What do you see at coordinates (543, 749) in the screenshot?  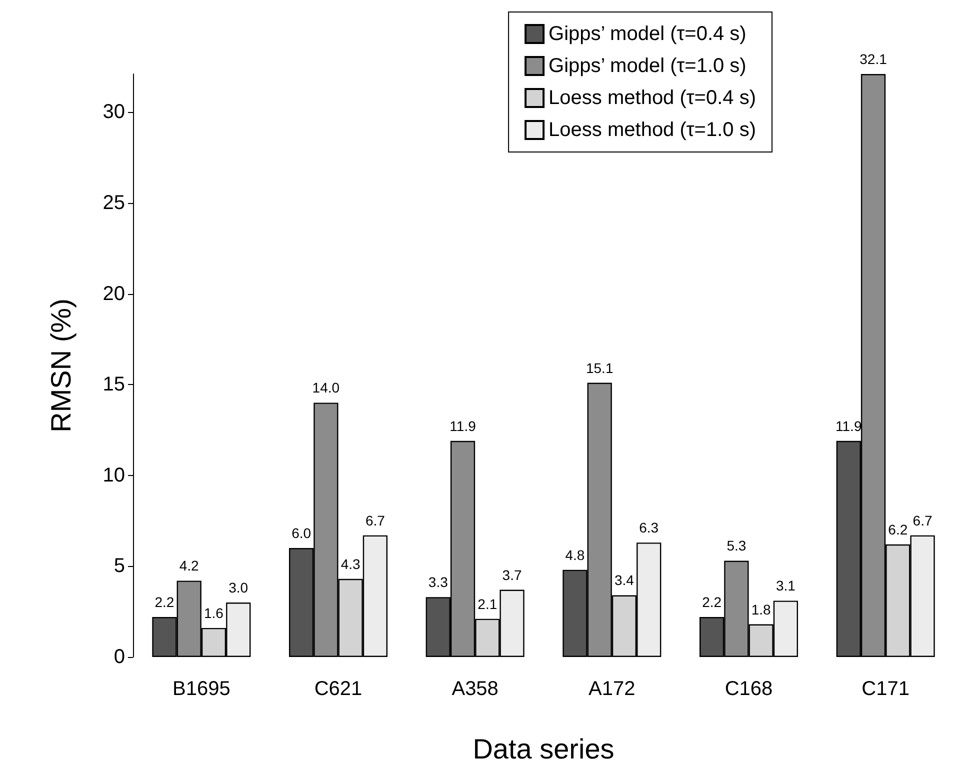 I see `x-axis-title: Data series` at bounding box center [543, 749].